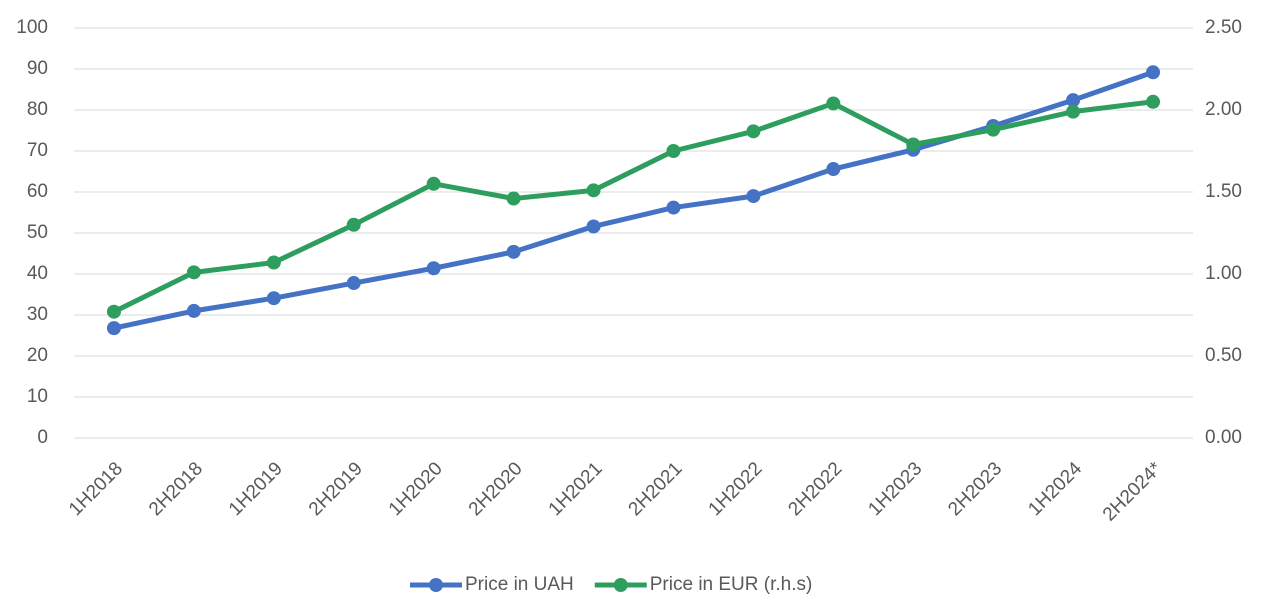 Image resolution: width=1262 pixels, height=600 pixels. Describe the element at coordinates (815, 489) in the screenshot. I see `x-tick-label: 2H2022` at that location.